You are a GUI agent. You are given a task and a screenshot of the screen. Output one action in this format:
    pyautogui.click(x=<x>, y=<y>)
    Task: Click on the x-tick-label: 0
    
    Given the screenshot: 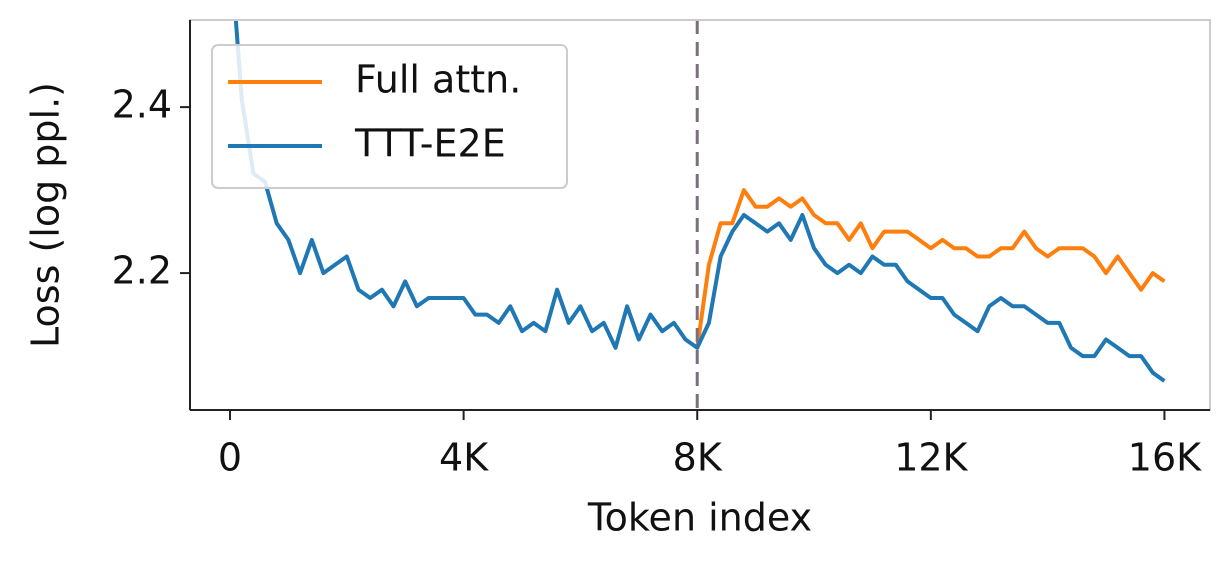 What is the action you would take?
    pyautogui.click(x=230, y=458)
    